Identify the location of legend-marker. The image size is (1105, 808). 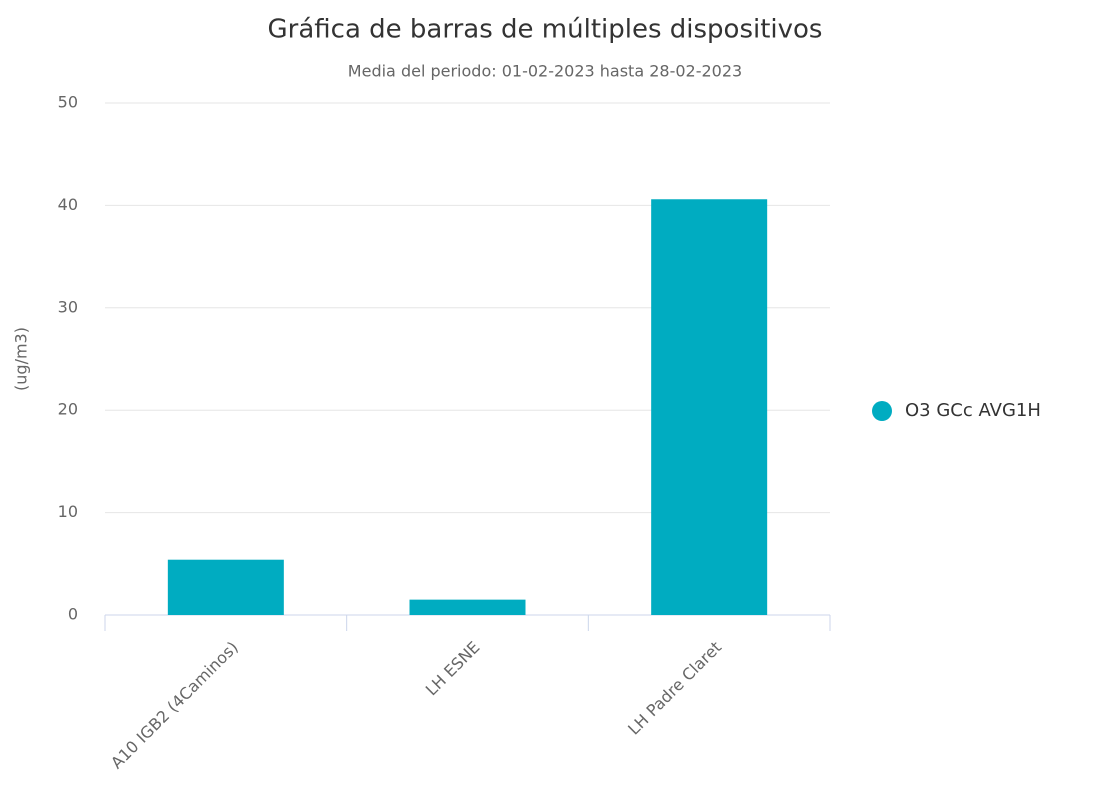
(882, 411).